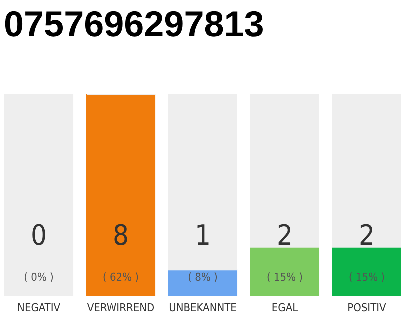 Image resolution: width=410 pixels, height=320 pixels. Describe the element at coordinates (121, 277) in the screenshot. I see `data-label: ( 62% )` at that location.